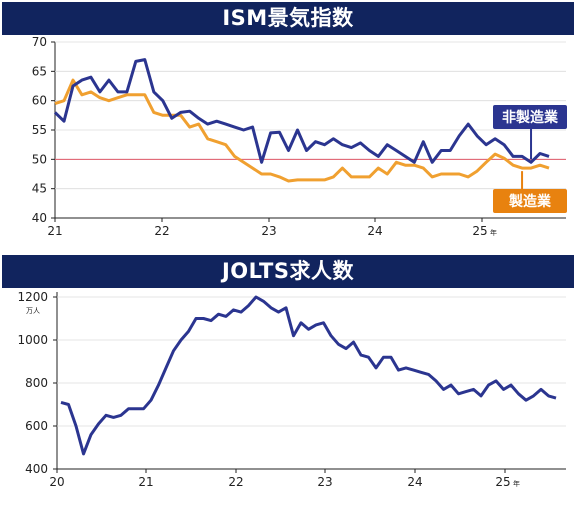  I want to click on ism-nonmanufacturing-label: 非製造業, so click(530, 117).